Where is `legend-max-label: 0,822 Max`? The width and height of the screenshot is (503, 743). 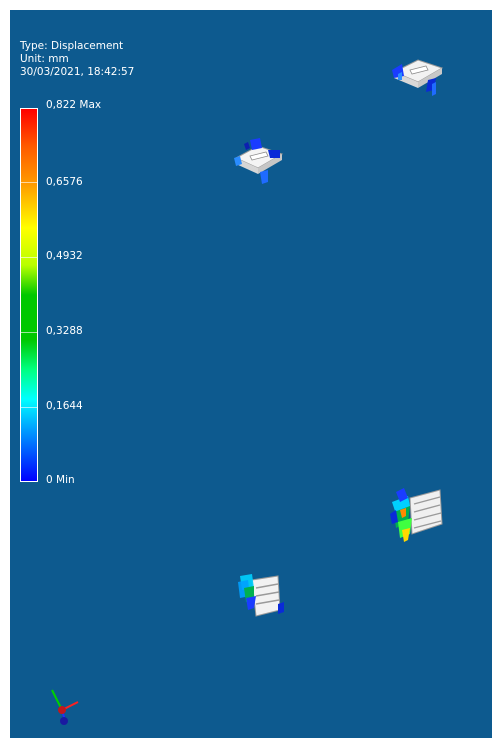 legend-max-label: 0,822 Max is located at coordinates (73, 105).